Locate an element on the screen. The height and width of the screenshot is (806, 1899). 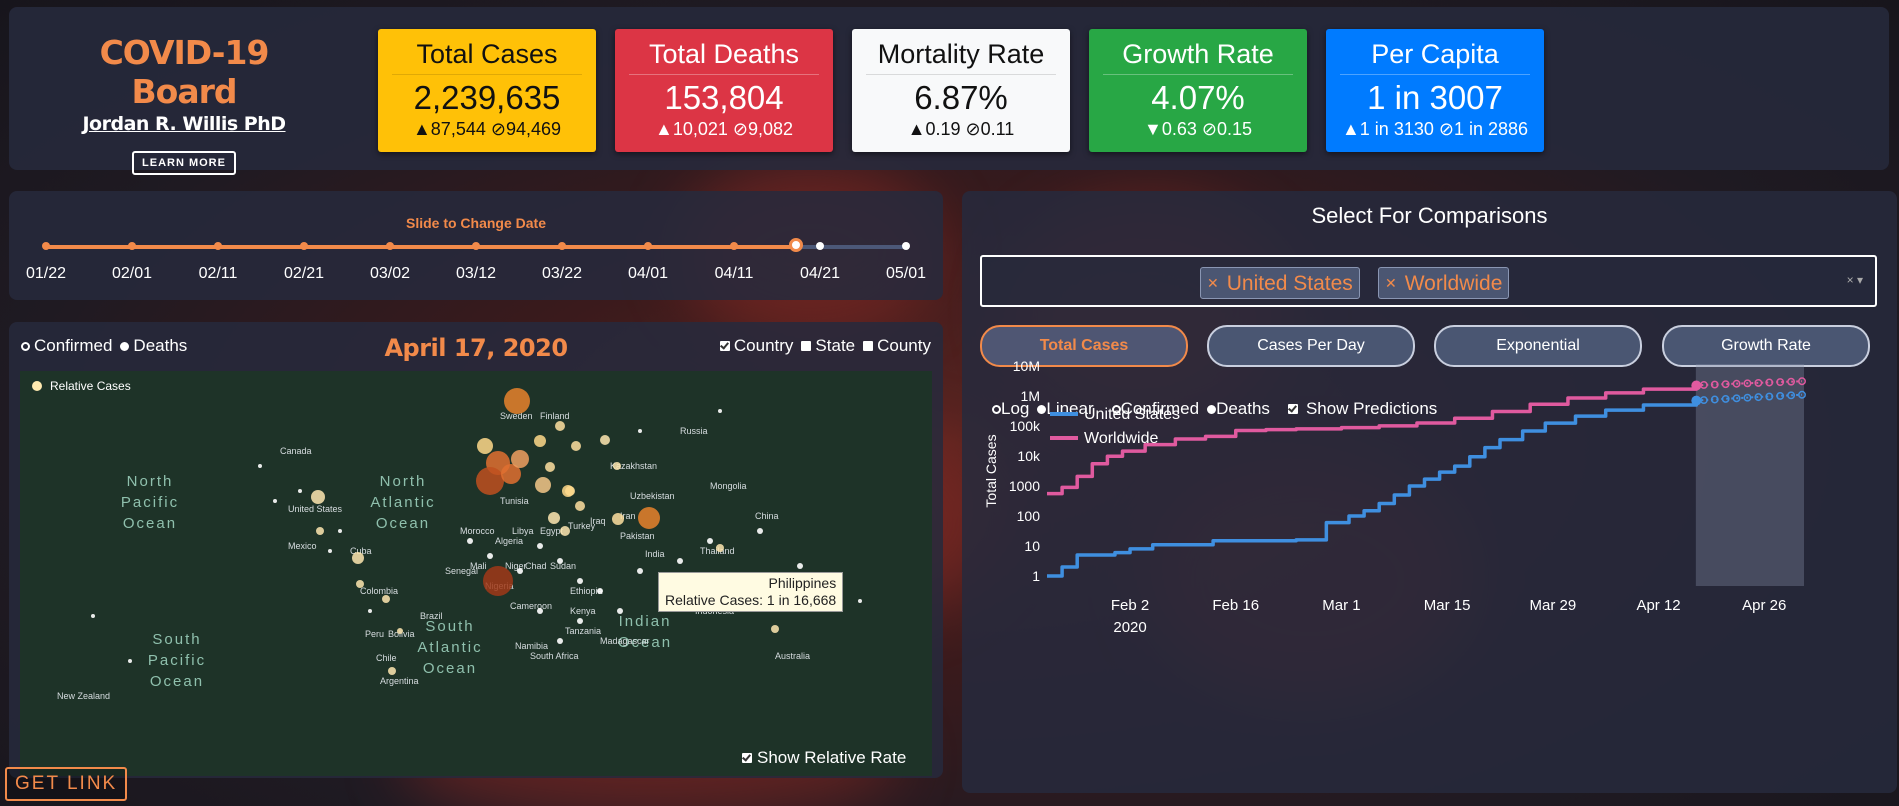
learn-more-button: LEARN MORE is located at coordinates (184, 163).